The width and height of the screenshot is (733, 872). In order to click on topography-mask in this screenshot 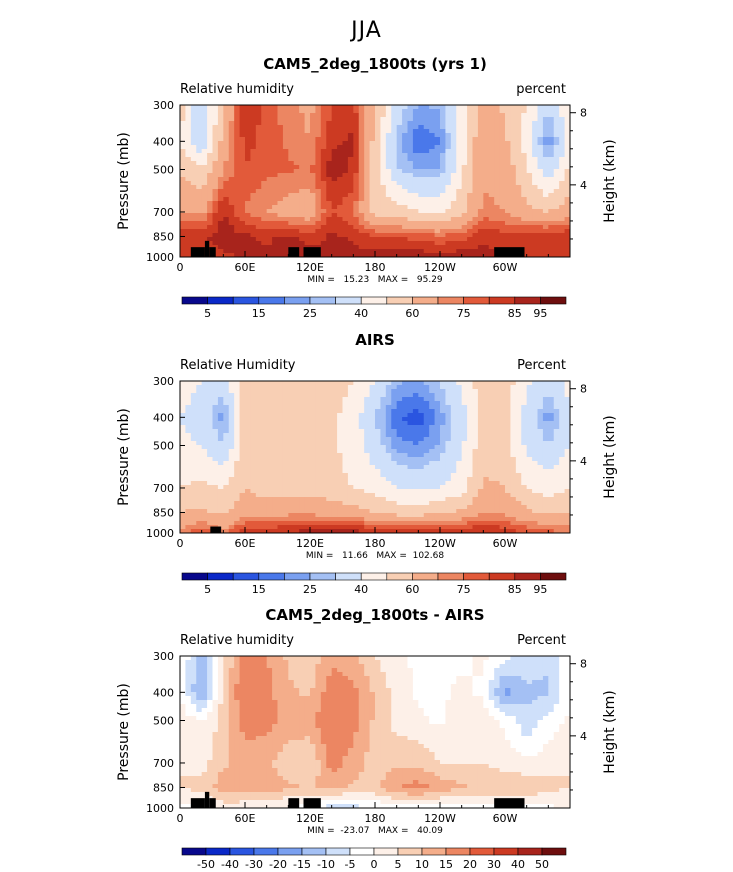, I will do `click(207, 248)`.